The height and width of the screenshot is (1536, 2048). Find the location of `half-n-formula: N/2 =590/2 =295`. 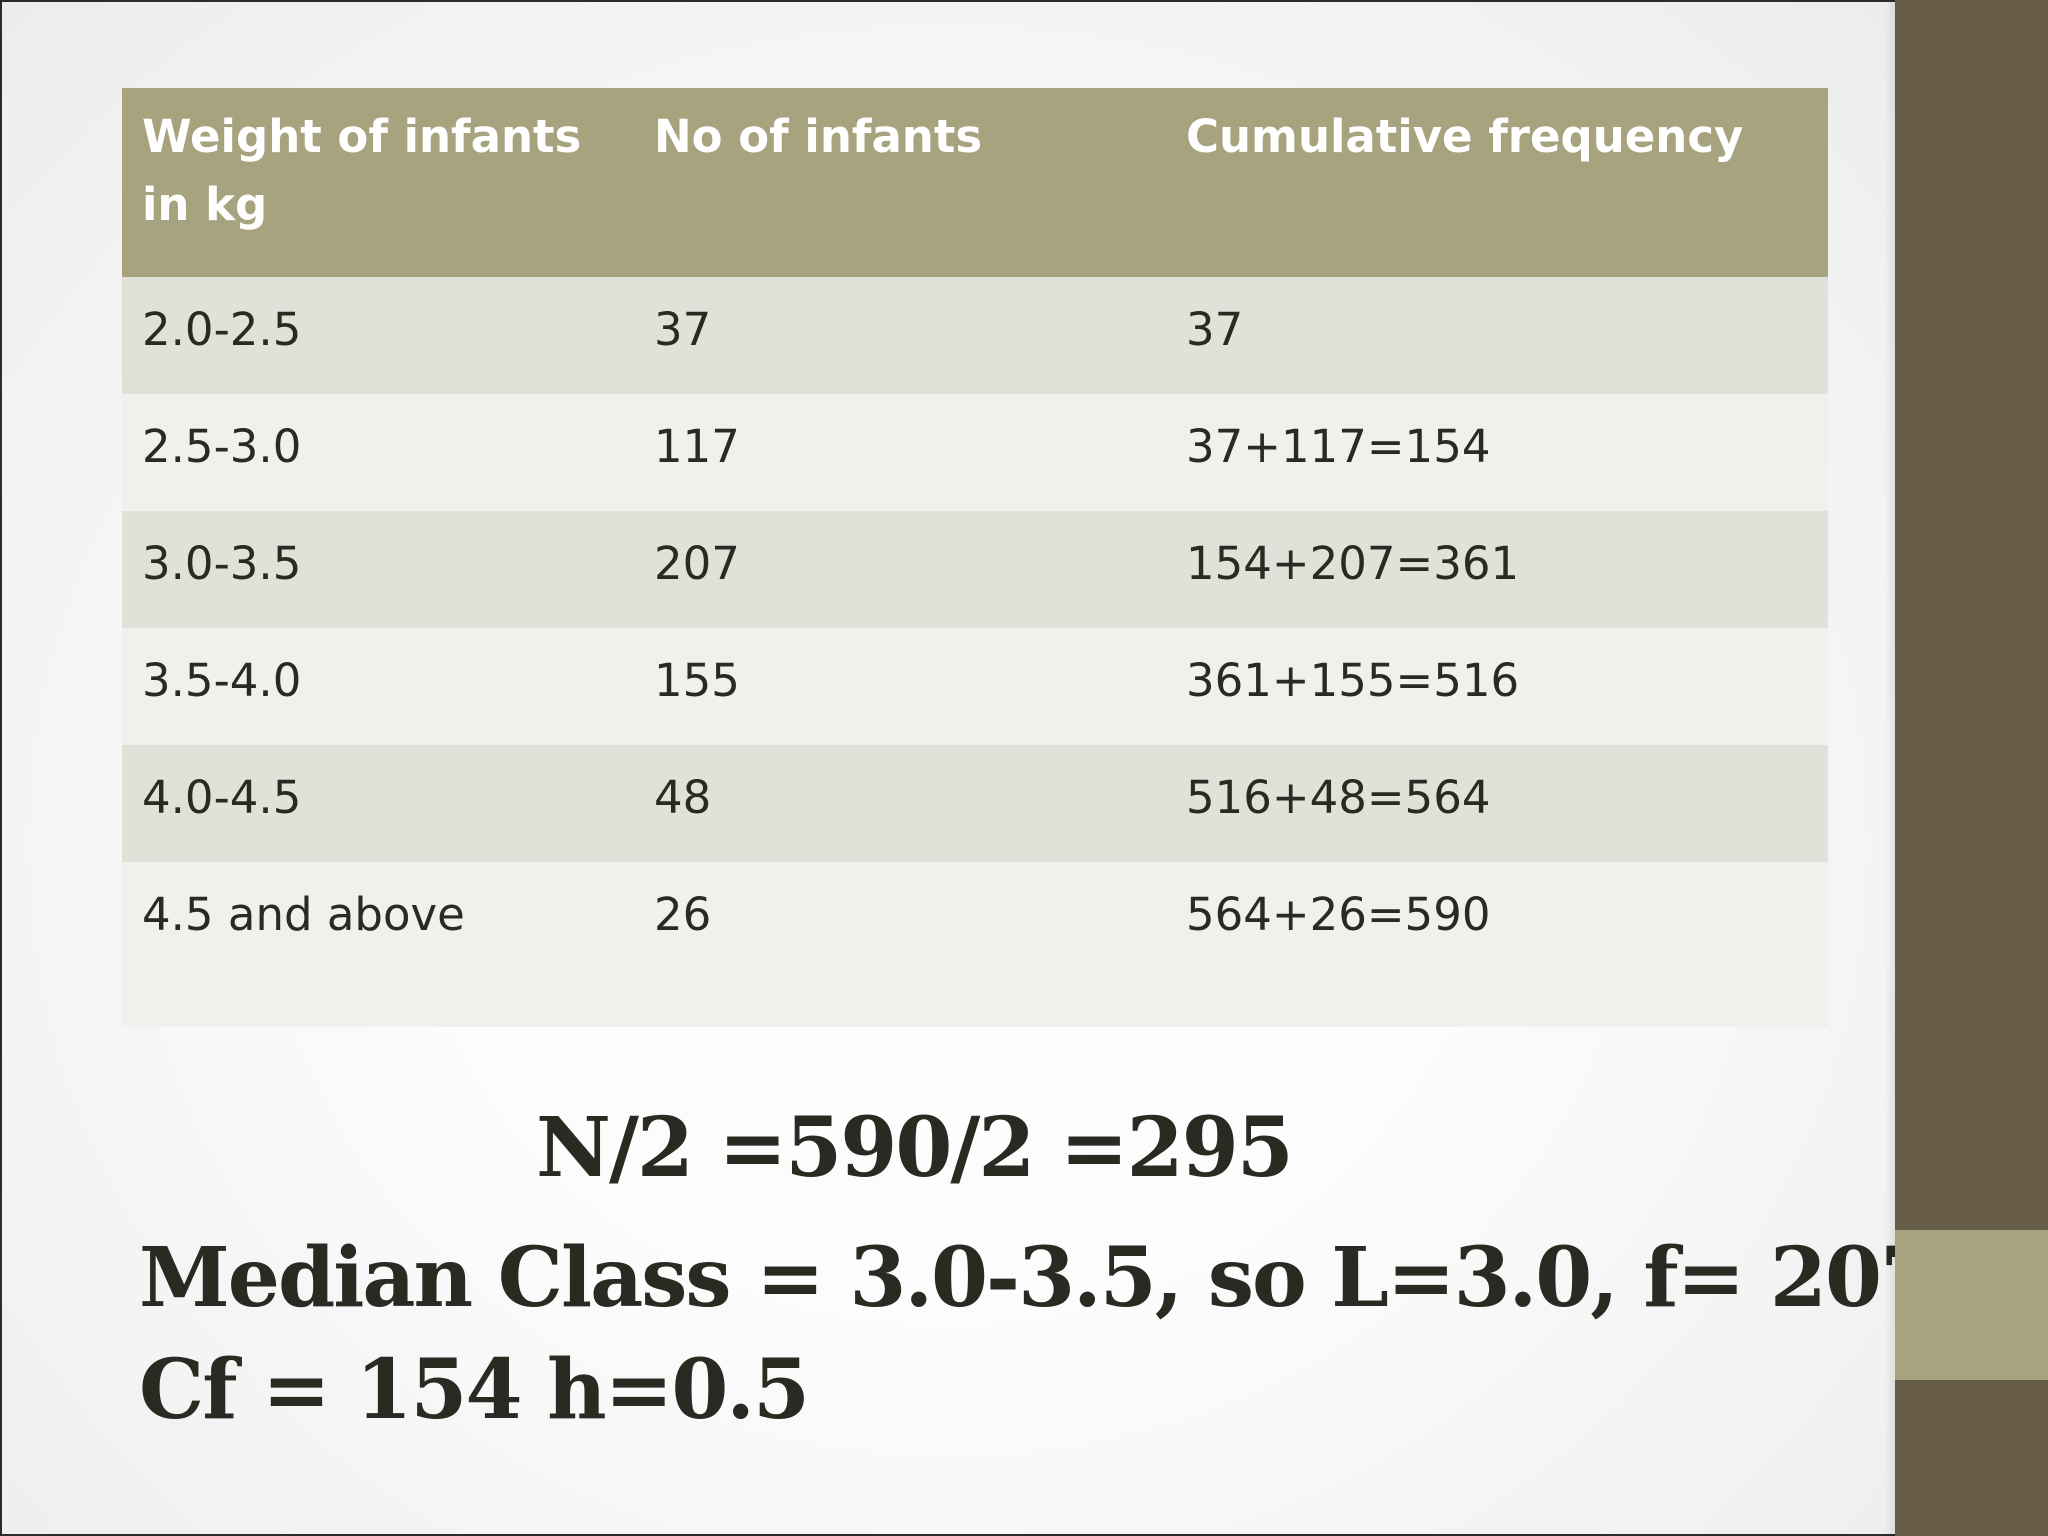

half-n-formula: N/2 =590/2 =295 is located at coordinates (915, 1148).